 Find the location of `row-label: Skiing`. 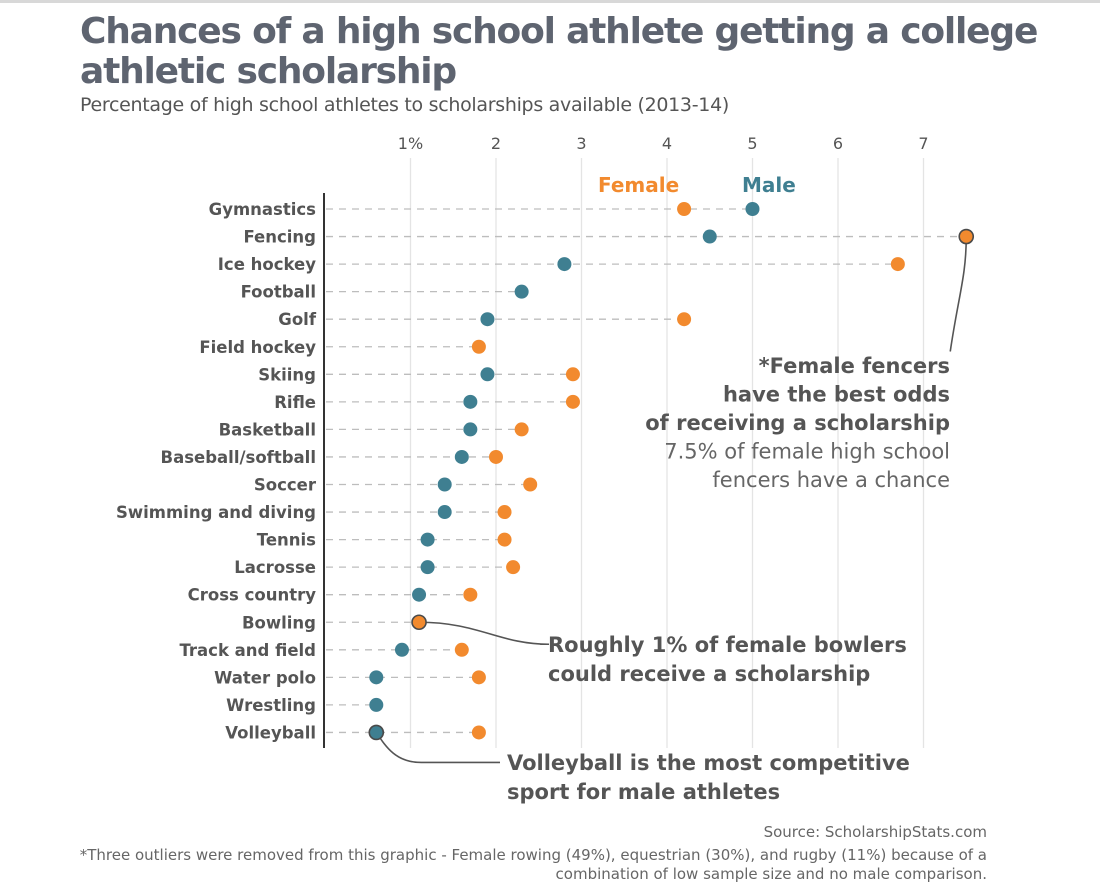

row-label: Skiing is located at coordinates (287, 374).